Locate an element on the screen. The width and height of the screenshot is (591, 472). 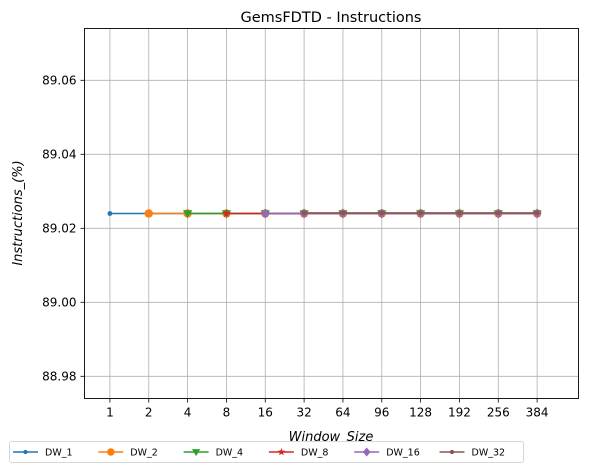
legend-entry: DW_4 is located at coordinates (213, 453).